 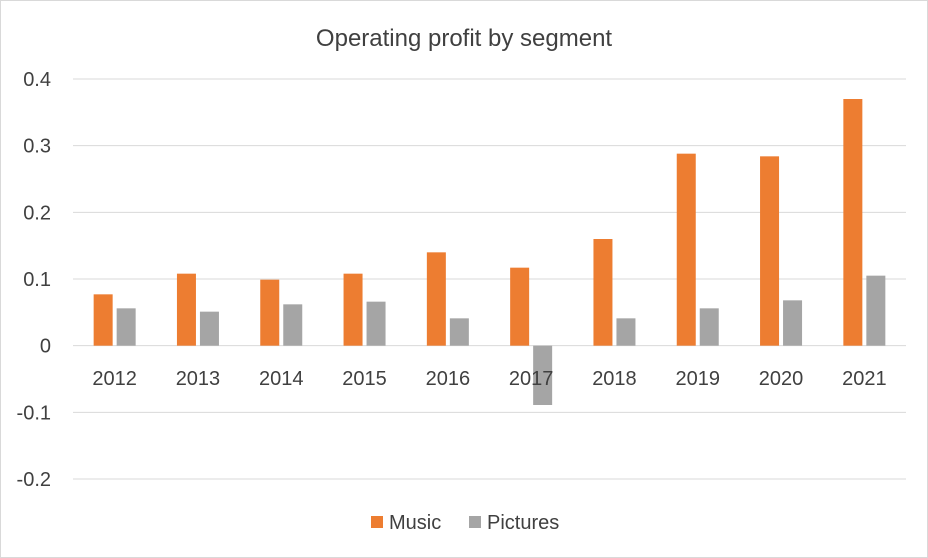 I want to click on x-axis-ticks: 2012 2013 2014 2015 2016 2017 2018 2019 2020 2021, so click(x=489, y=379).